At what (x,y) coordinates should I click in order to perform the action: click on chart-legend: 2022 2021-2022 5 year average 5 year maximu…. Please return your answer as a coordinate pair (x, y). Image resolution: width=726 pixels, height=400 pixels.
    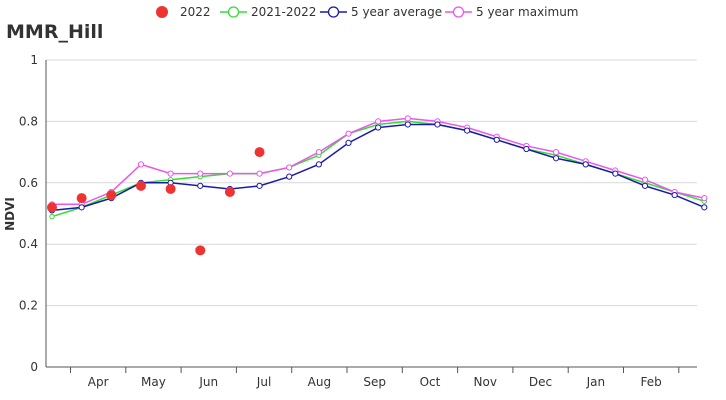
    Looking at the image, I should click on (367, 12).